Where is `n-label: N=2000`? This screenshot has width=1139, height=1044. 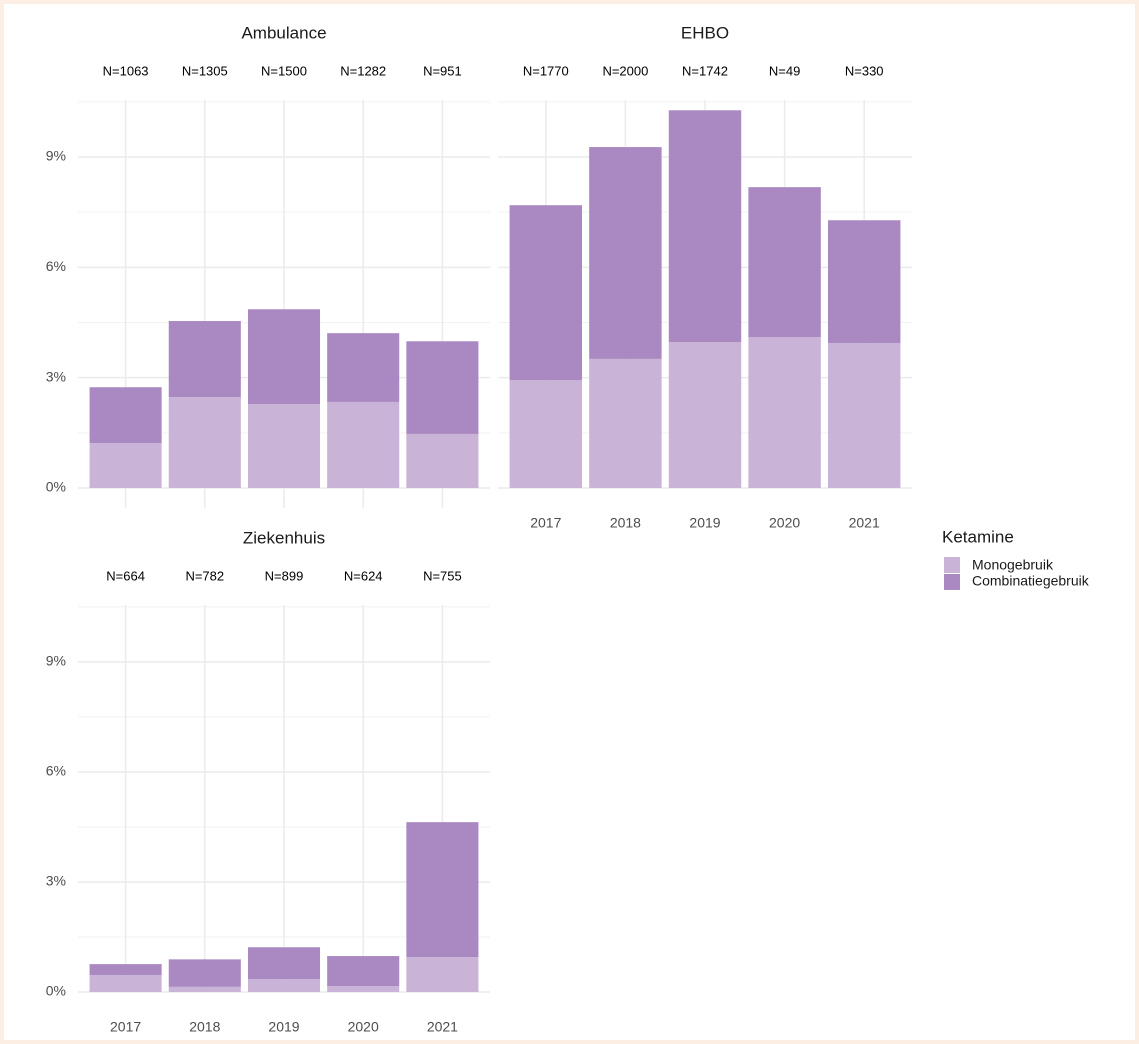 n-label: N=2000 is located at coordinates (625, 70).